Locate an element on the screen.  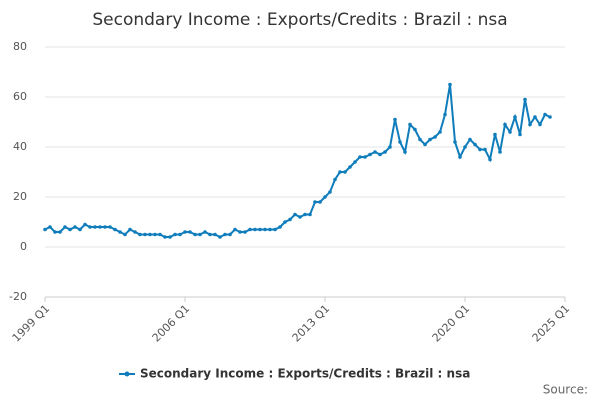
x-tick-label: 2013 Q1 is located at coordinates (311, 323).